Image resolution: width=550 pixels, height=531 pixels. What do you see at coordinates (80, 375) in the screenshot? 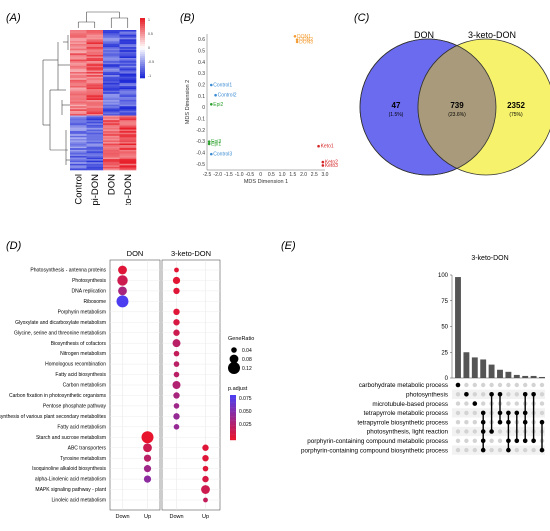
I see `term-label: Fatty acid biosynthesis` at bounding box center [80, 375].